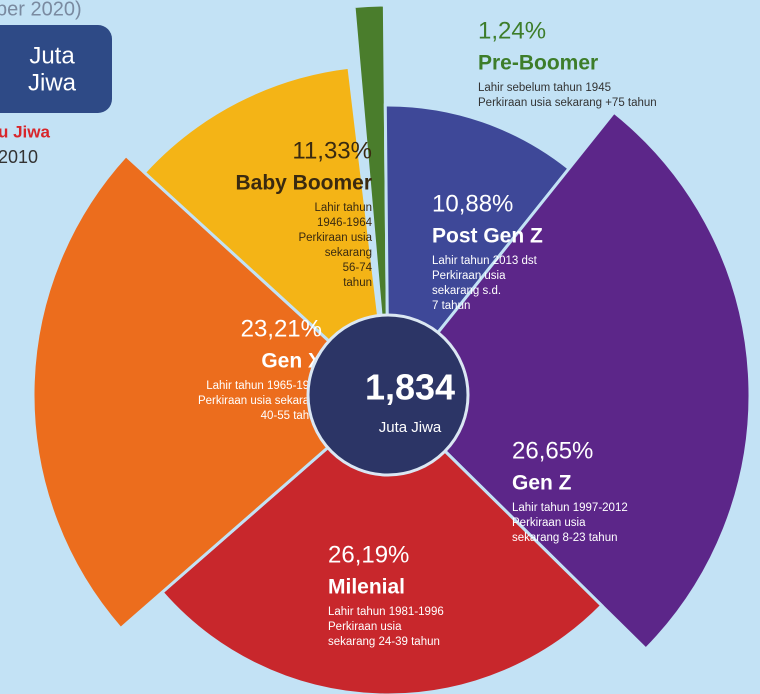 Image resolution: width=760 pixels, height=694 pixels. I want to click on slice-percent: 26,19%, so click(368, 554).